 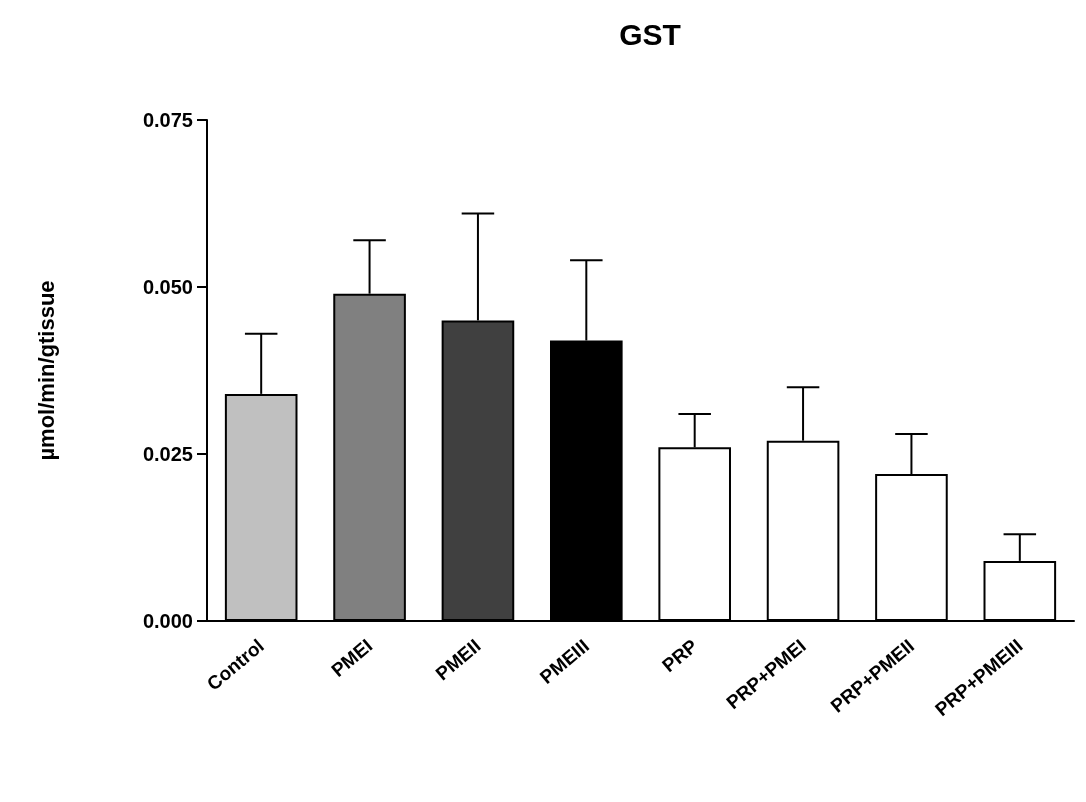 I want to click on y-tick-label: 0.075, so click(x=167, y=120).